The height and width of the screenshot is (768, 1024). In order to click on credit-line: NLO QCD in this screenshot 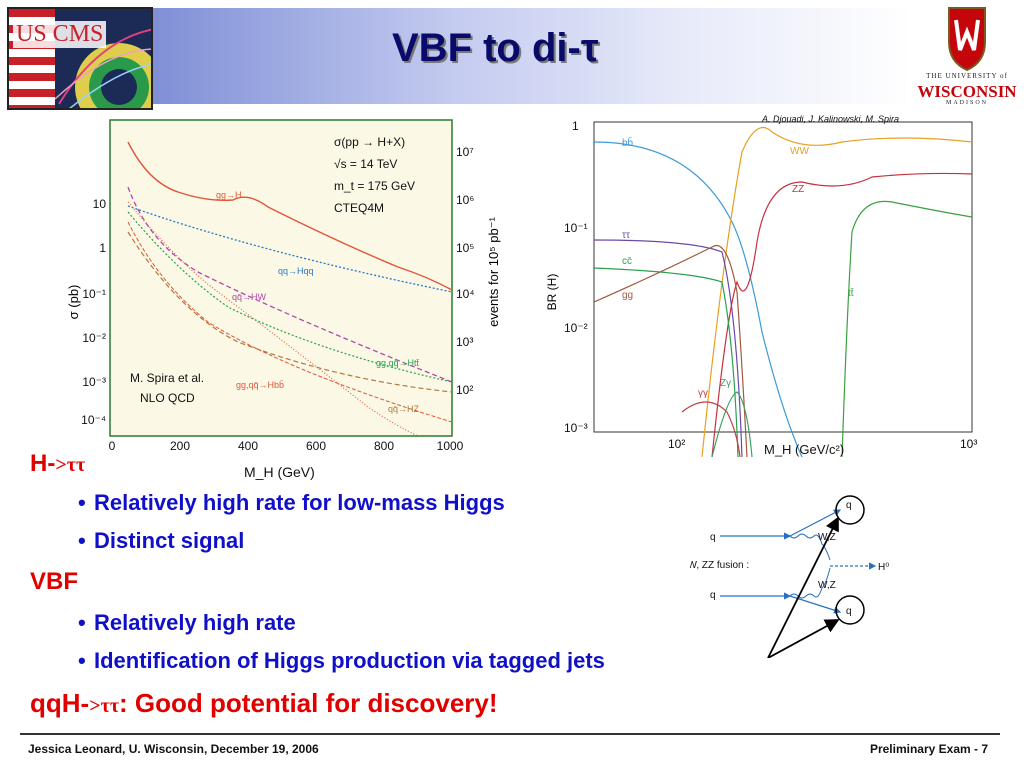, I will do `click(167, 398)`.